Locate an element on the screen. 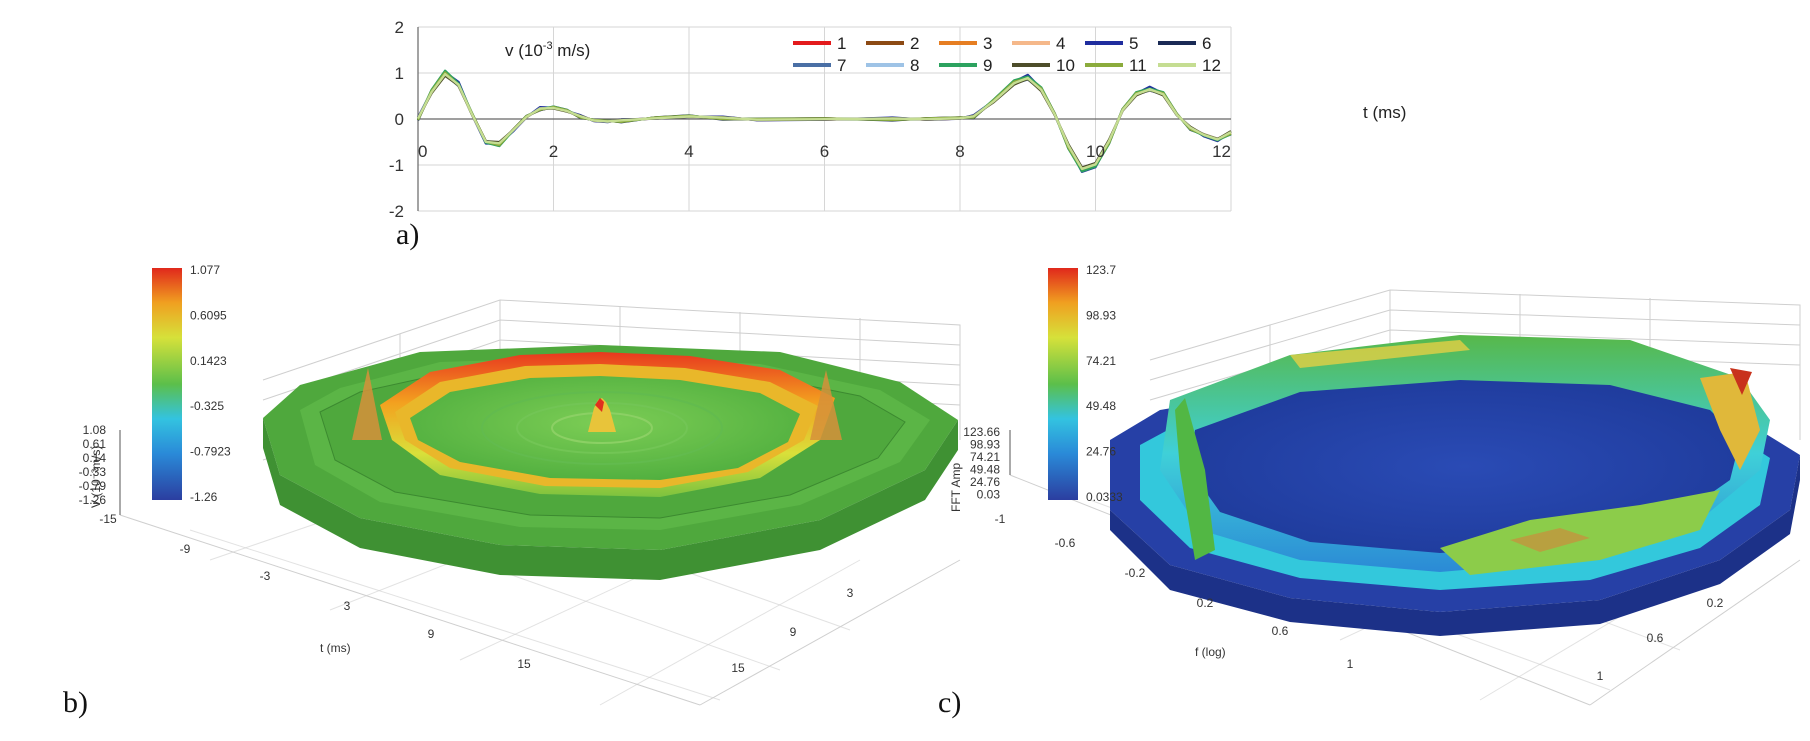 The height and width of the screenshot is (741, 1810). legend-label-12: 12 is located at coordinates (1211, 65).